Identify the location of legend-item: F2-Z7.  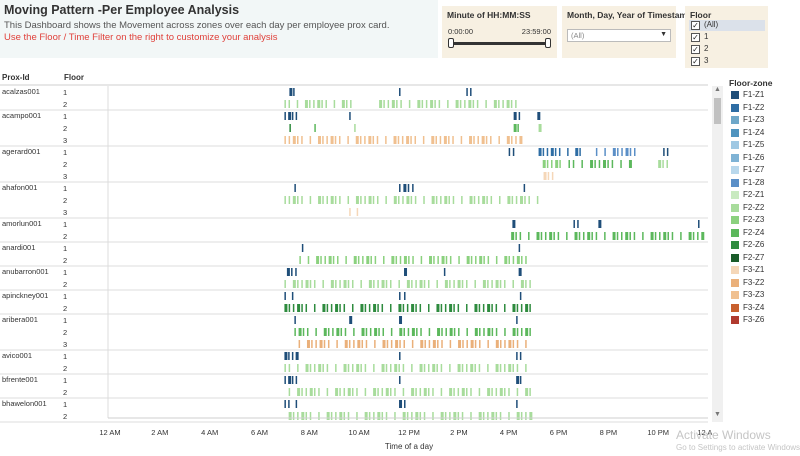
(761, 258).